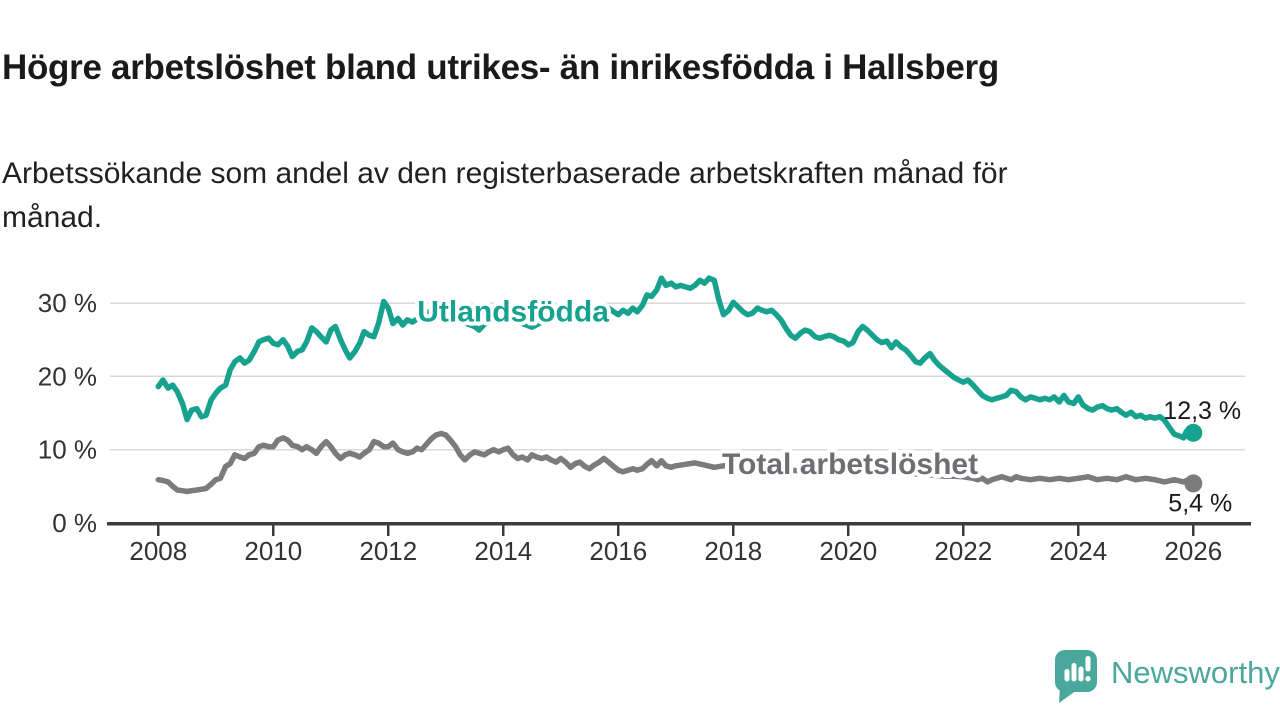 The height and width of the screenshot is (720, 1280). What do you see at coordinates (618, 551) in the screenshot?
I see `x-axis-tick-label: 2016` at bounding box center [618, 551].